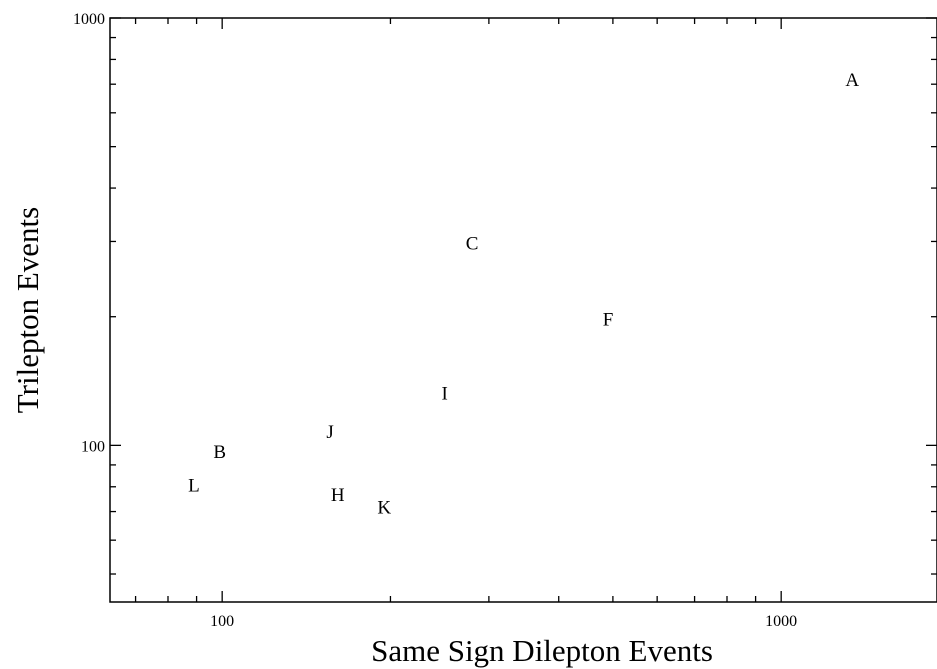  Describe the element at coordinates (219, 452) in the screenshot. I see `data-point-b: B` at that location.